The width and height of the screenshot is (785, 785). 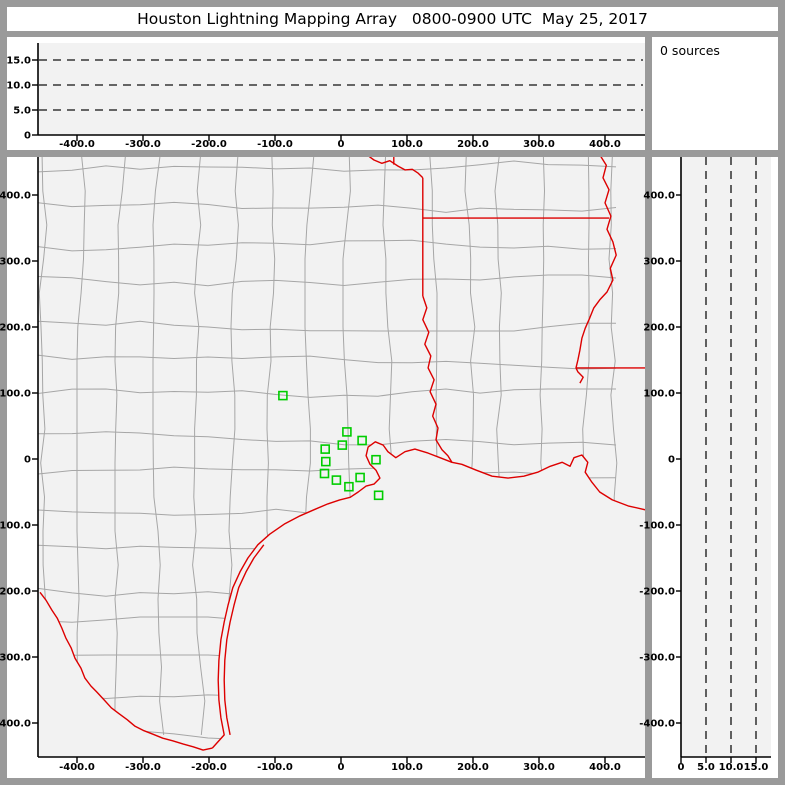 I want to click on ew-altitude-plot-area, so click(x=341, y=89).